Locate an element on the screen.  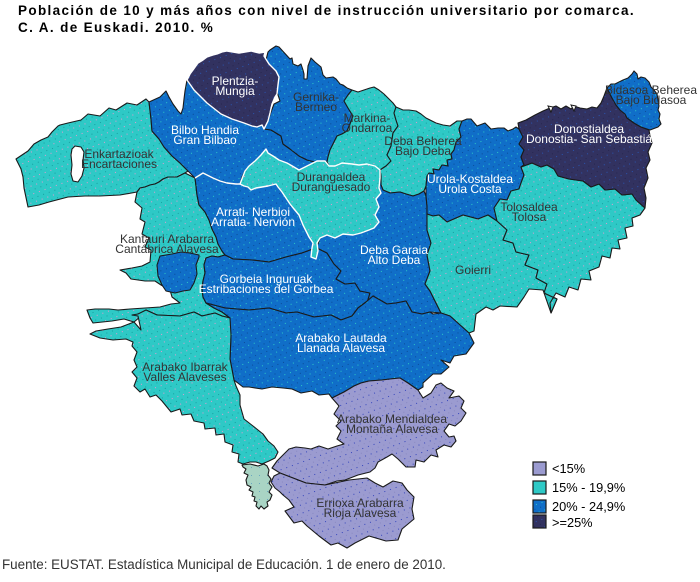
svg-text: Rioja Alavesa is located at coordinates (360, 513).